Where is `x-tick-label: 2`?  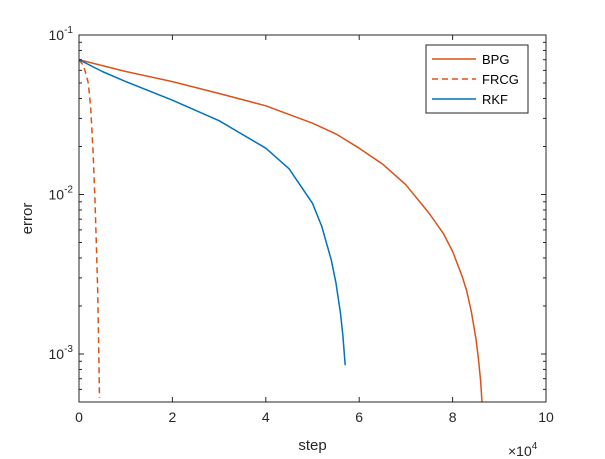
x-tick-label: 2 is located at coordinates (173, 417).